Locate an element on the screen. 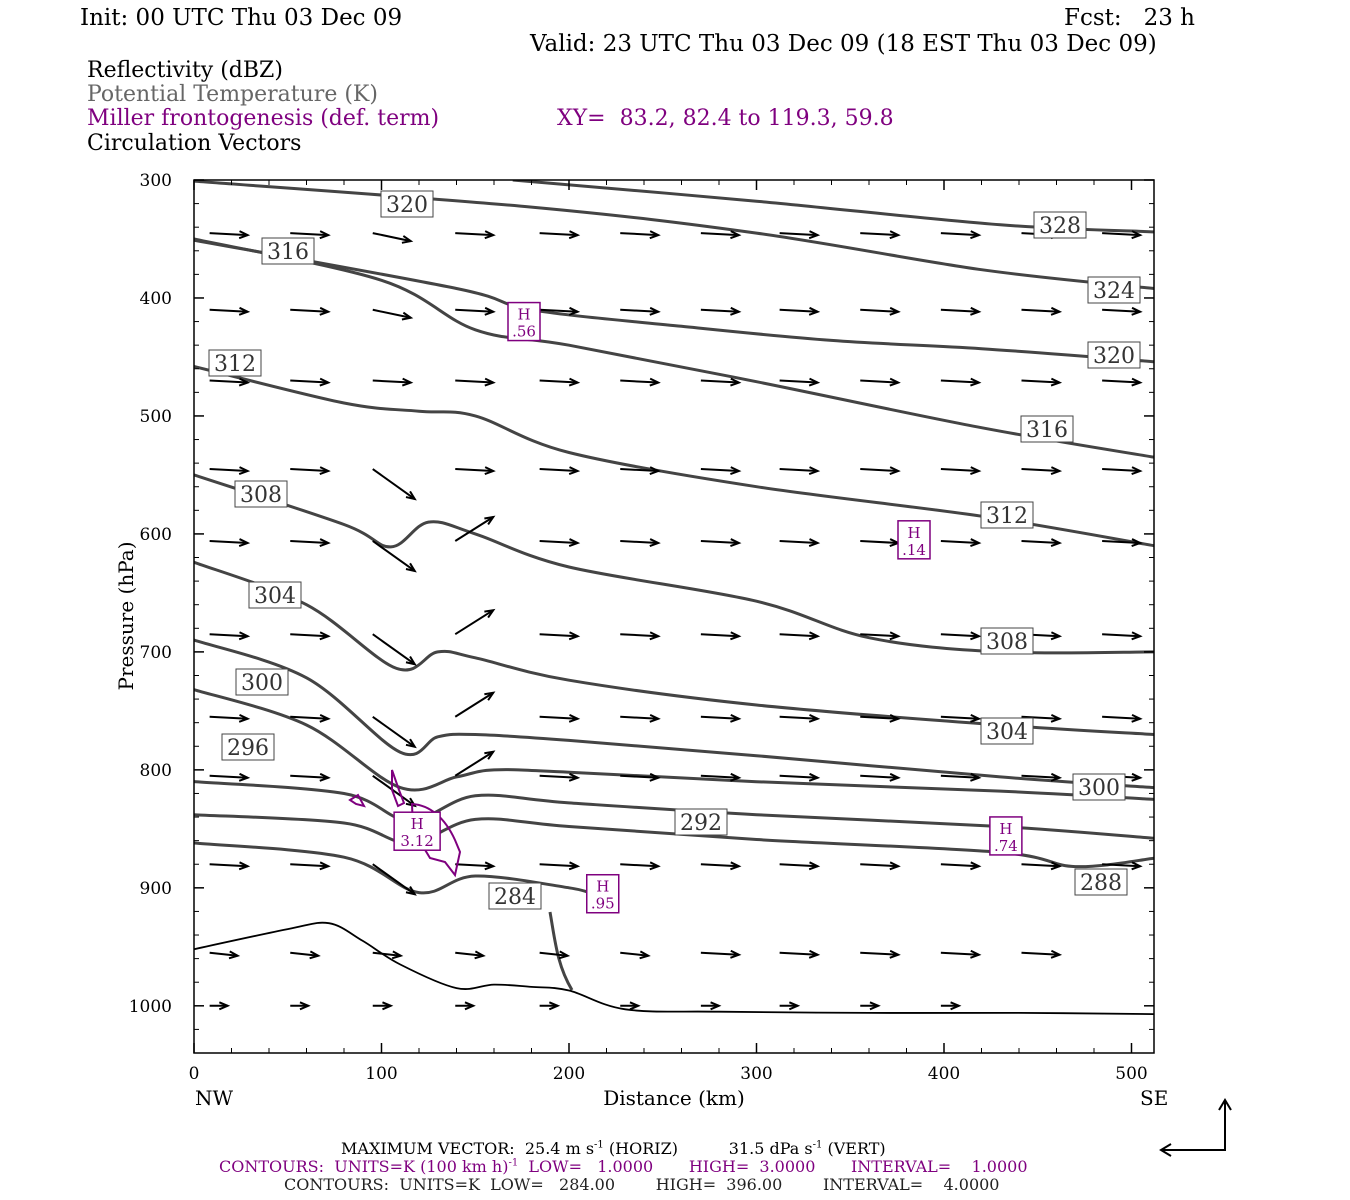 The image size is (1350, 1200). theta-label: 328 is located at coordinates (1060, 225).